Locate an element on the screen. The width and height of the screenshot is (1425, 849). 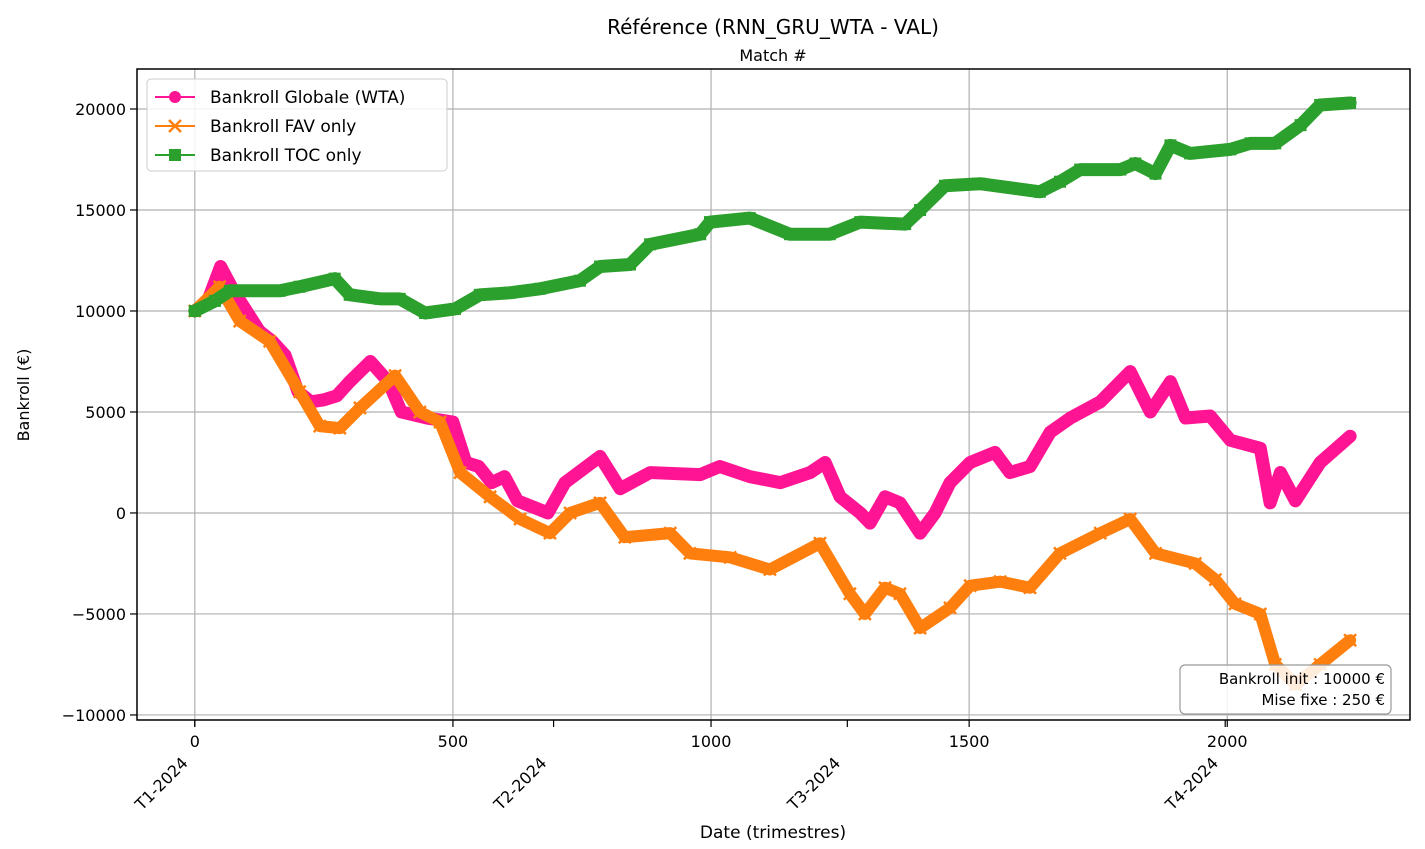
y-tick-label: 15000 is located at coordinates (100, 210).